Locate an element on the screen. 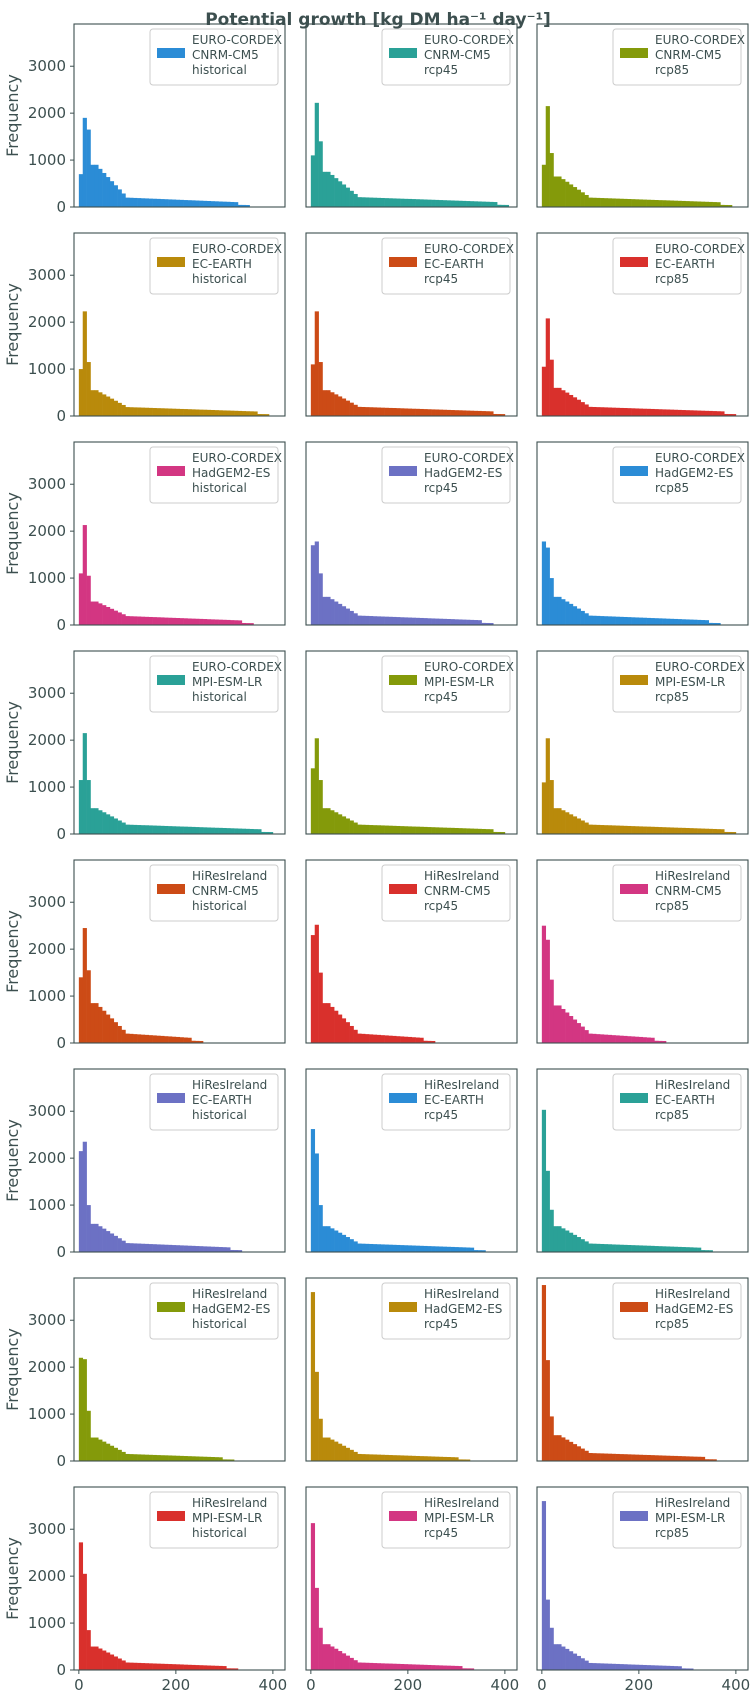  y-tick-label: 0 is located at coordinates (61, 834).